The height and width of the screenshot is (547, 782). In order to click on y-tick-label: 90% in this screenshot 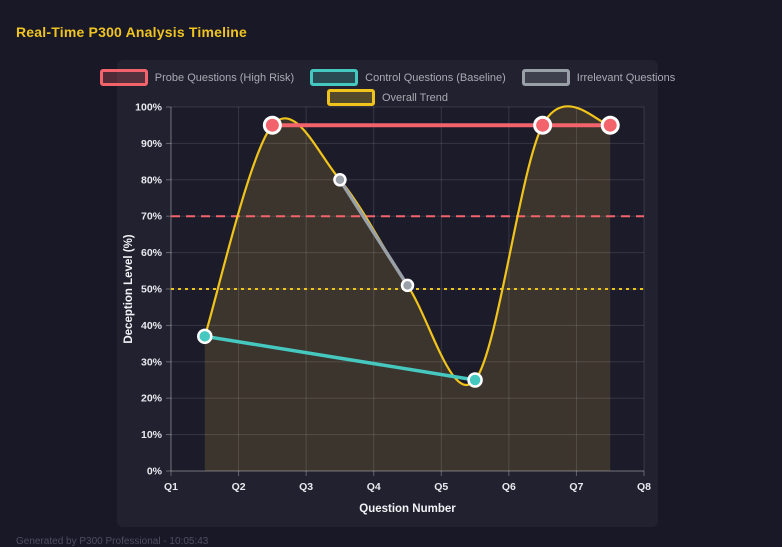, I will do `click(152, 144)`.